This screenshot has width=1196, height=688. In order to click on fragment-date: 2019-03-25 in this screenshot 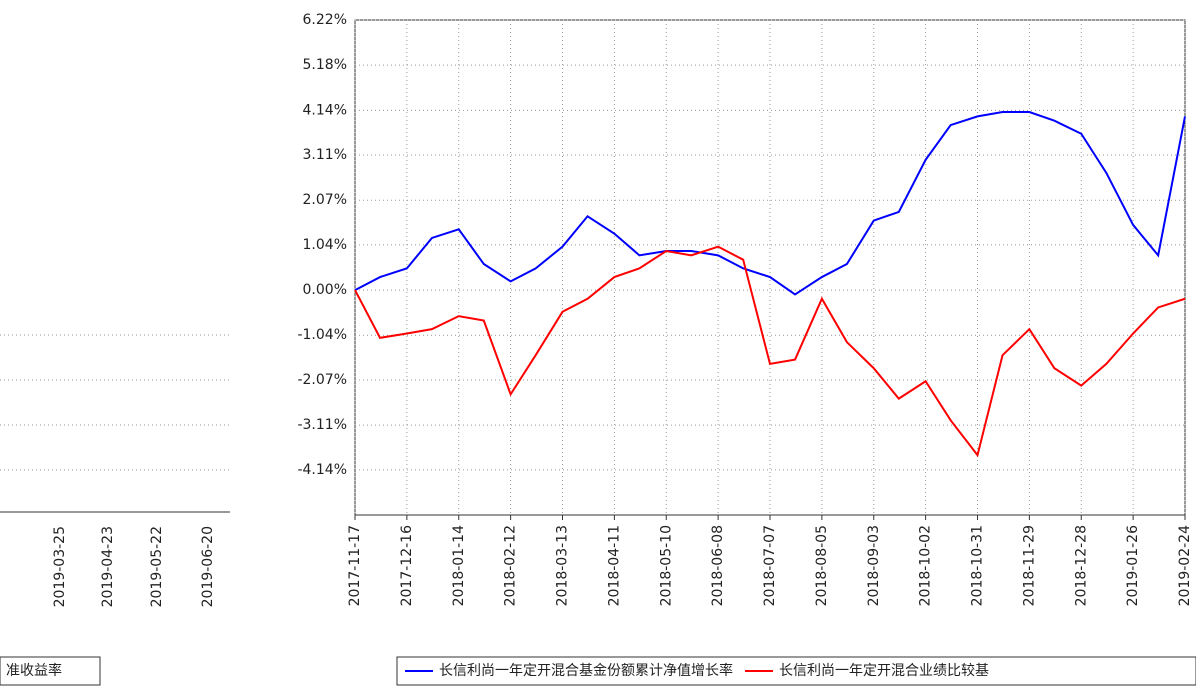, I will do `click(60, 566)`.